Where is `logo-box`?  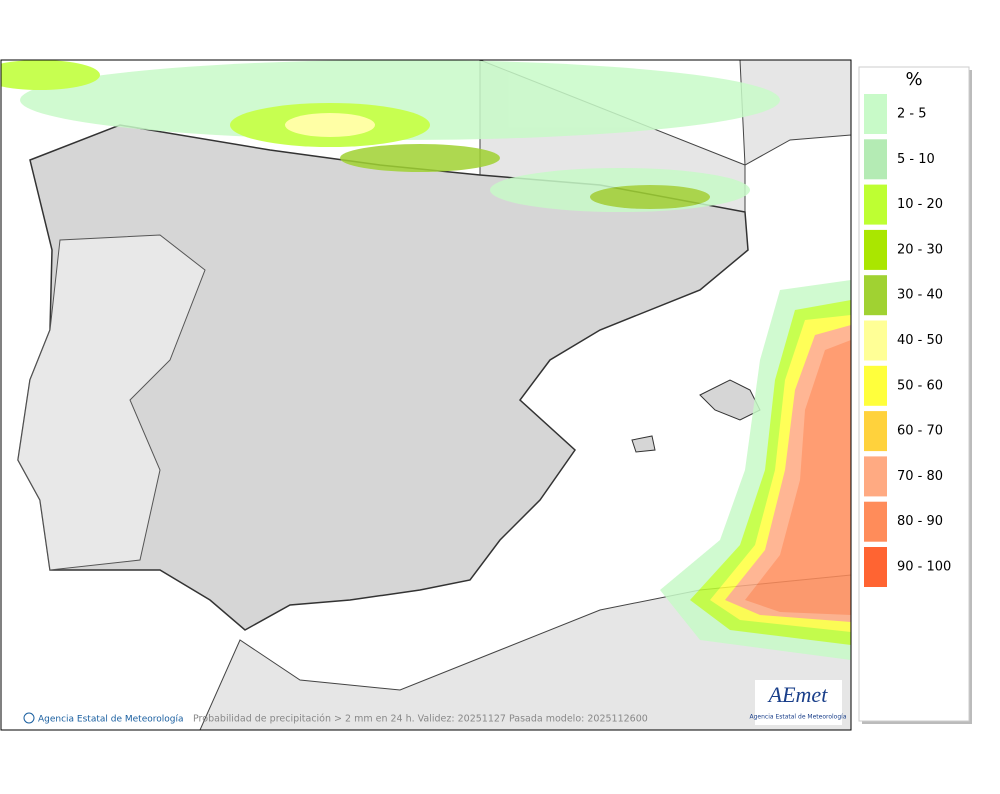
logo-box is located at coordinates (798, 702).